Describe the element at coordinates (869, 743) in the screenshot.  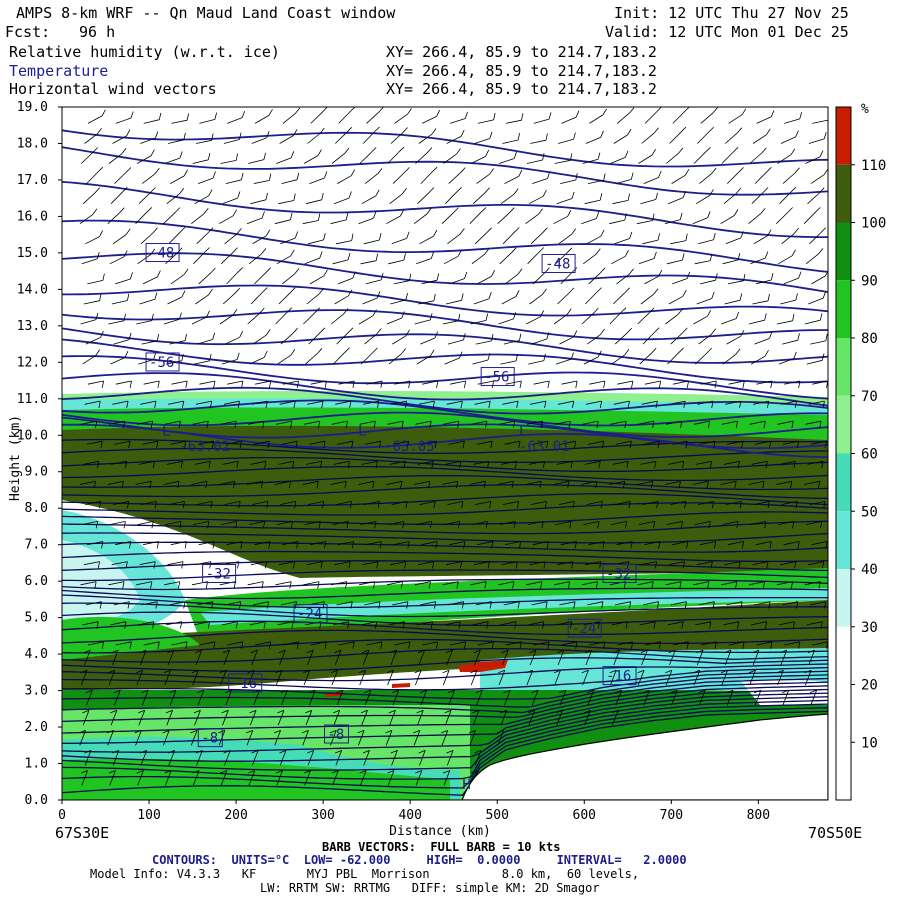
I see `colorbar-label: 10` at that location.